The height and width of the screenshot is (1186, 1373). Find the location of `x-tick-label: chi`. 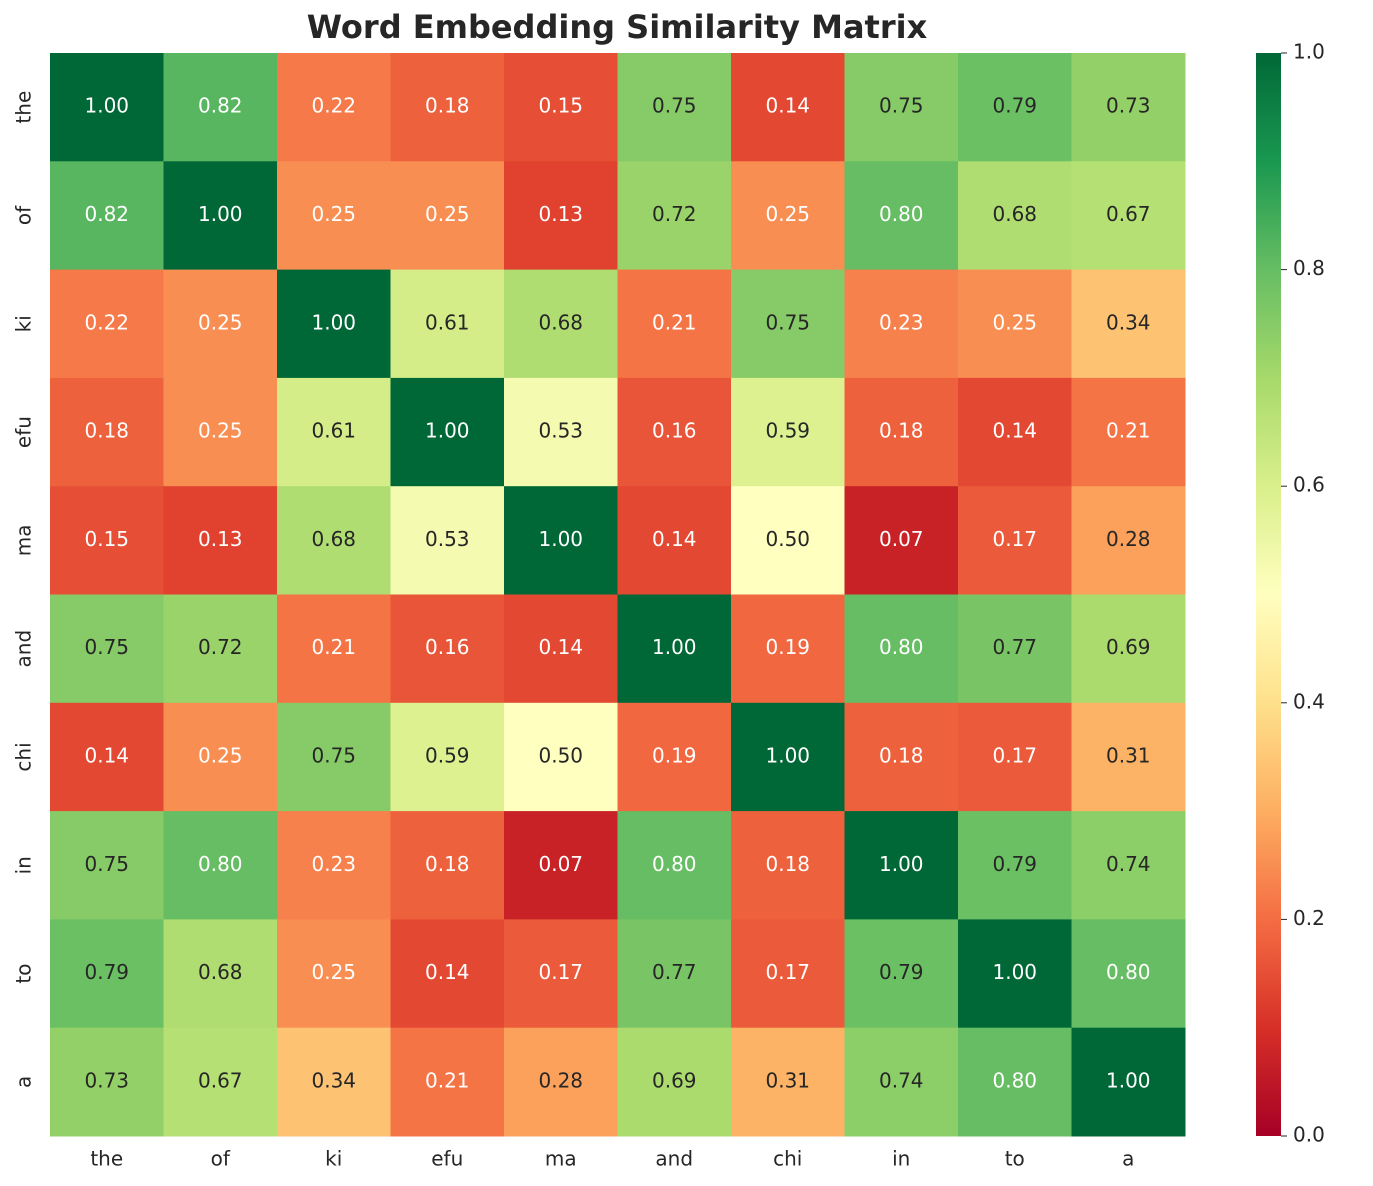

x-tick-label: chi is located at coordinates (787, 1159).